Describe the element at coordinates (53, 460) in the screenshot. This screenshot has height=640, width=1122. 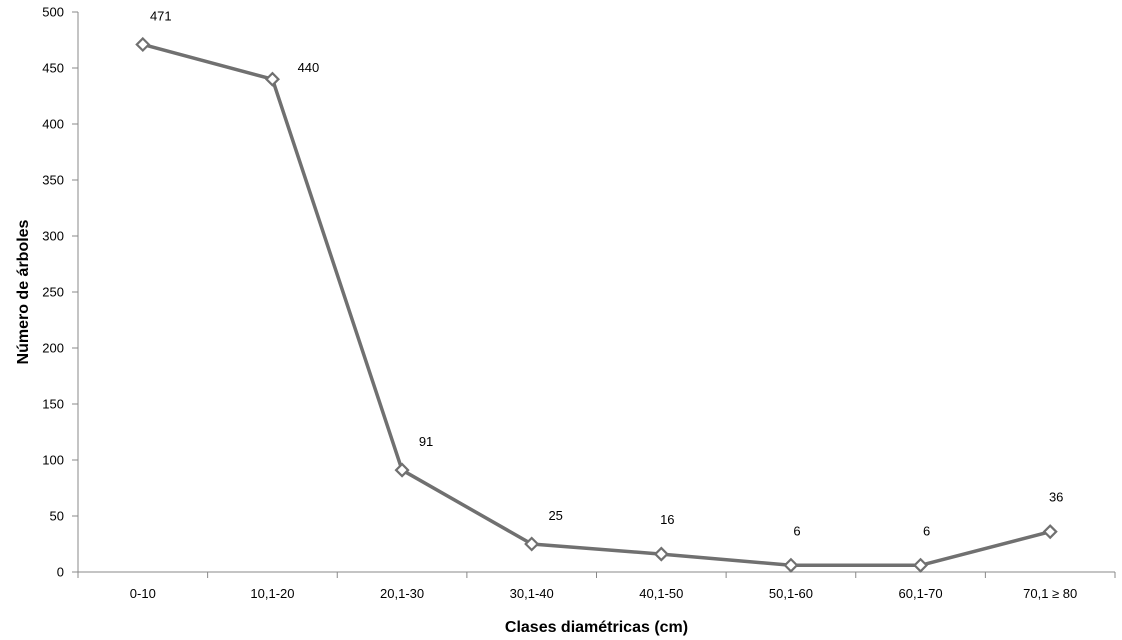
I see `y-tick-label: 100` at that location.